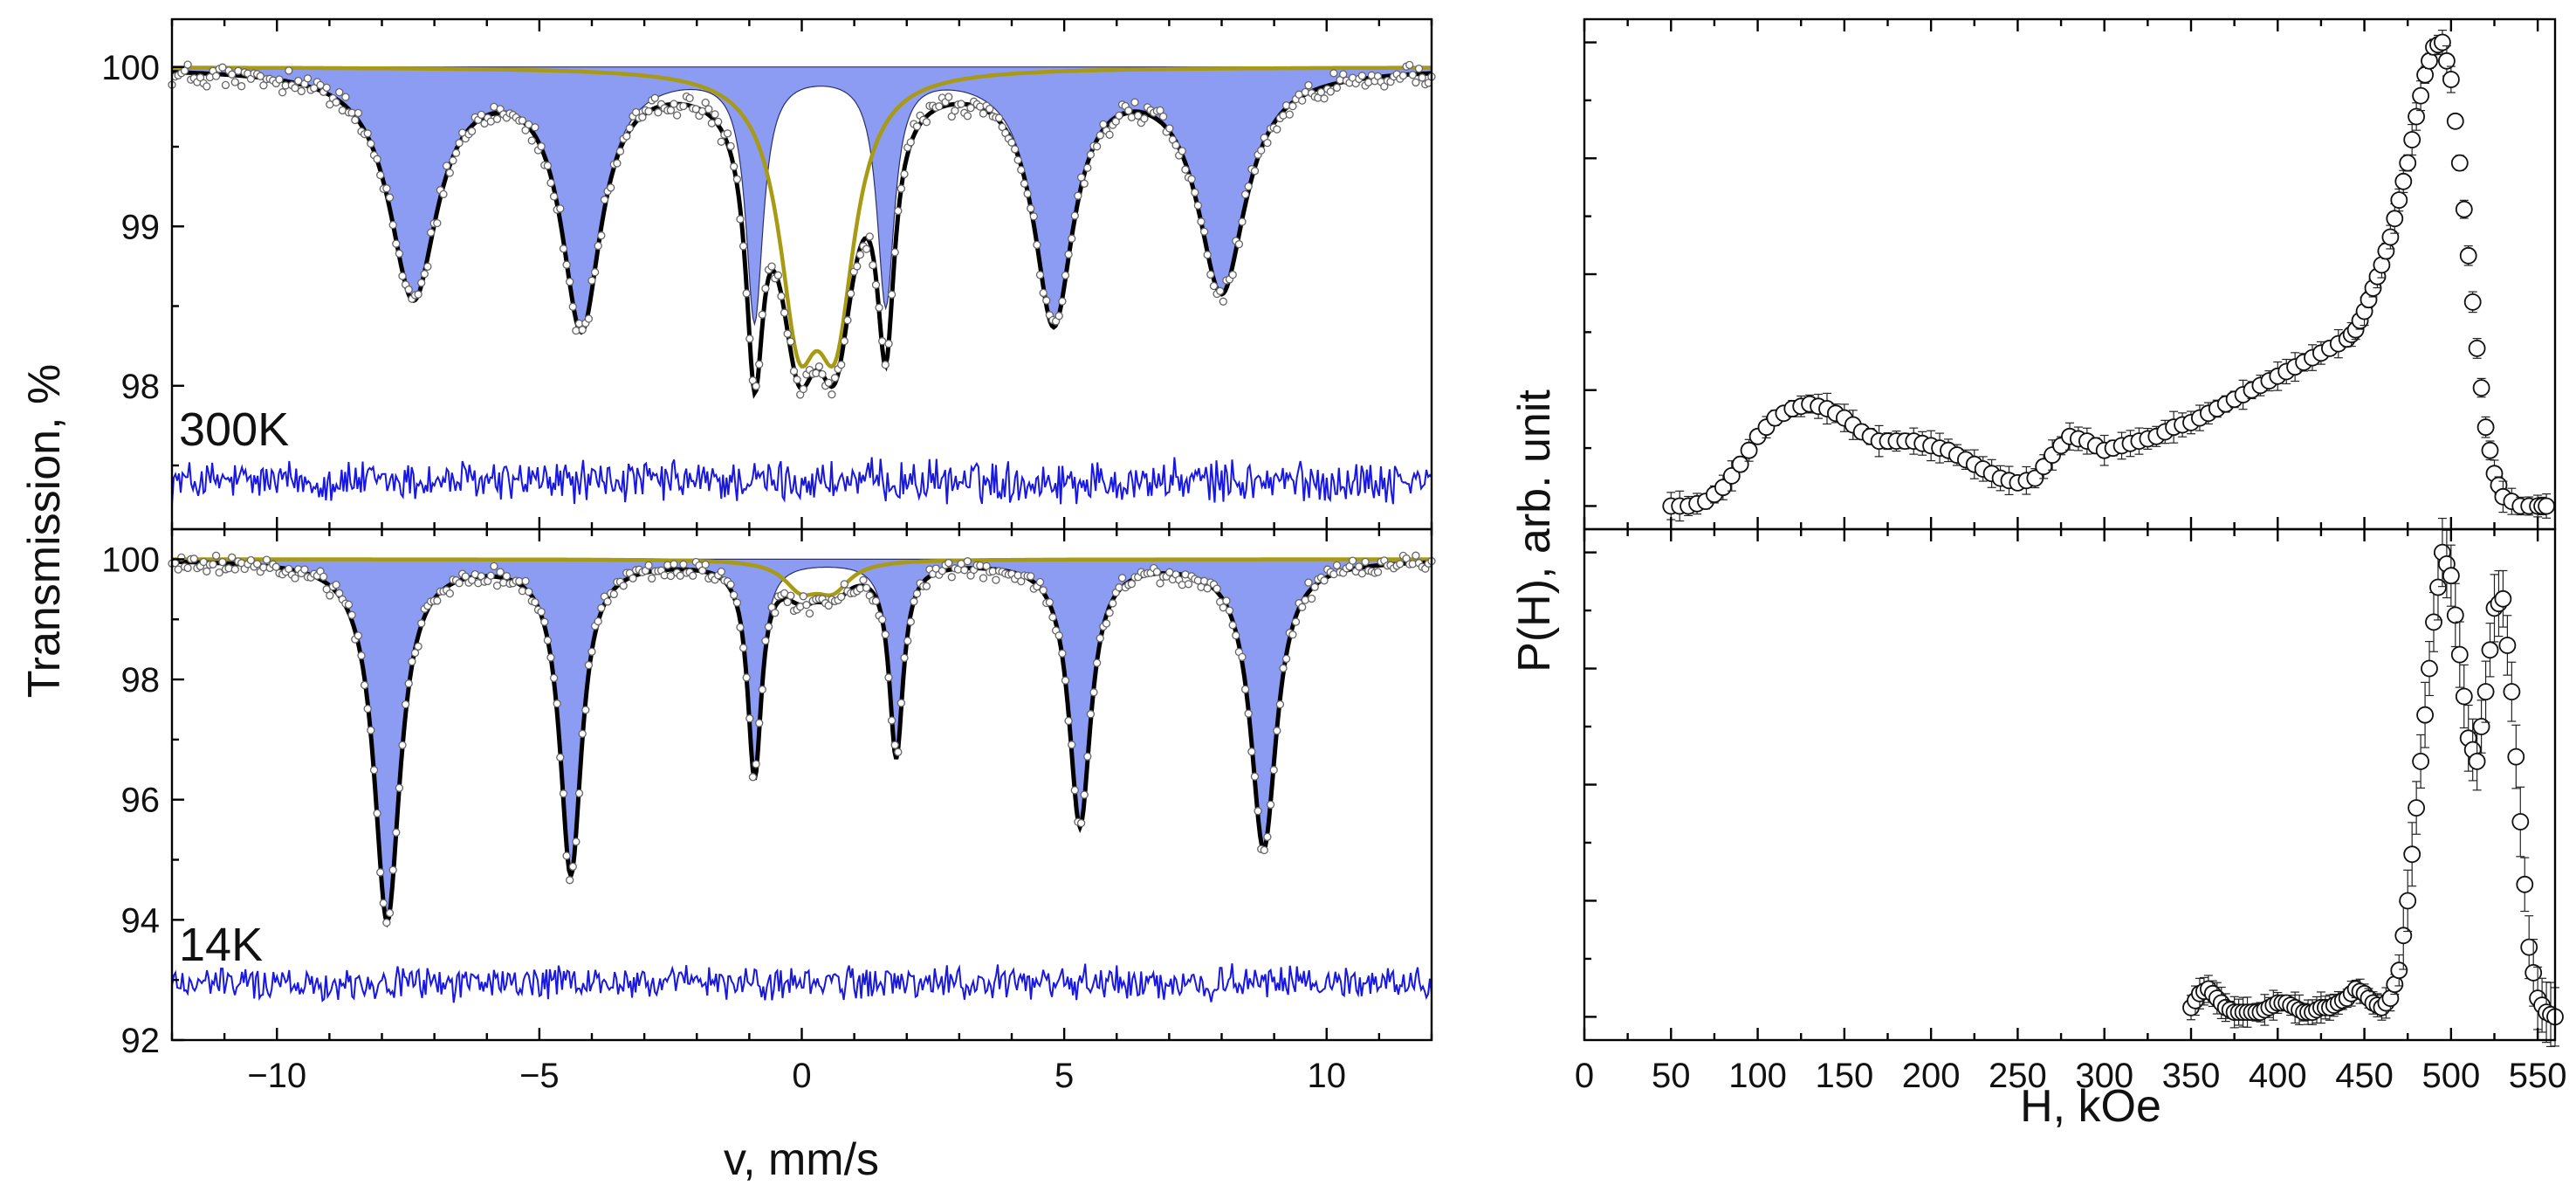  Describe the element at coordinates (2538, 1076) in the screenshot. I see `x-tick-label: 550` at that location.